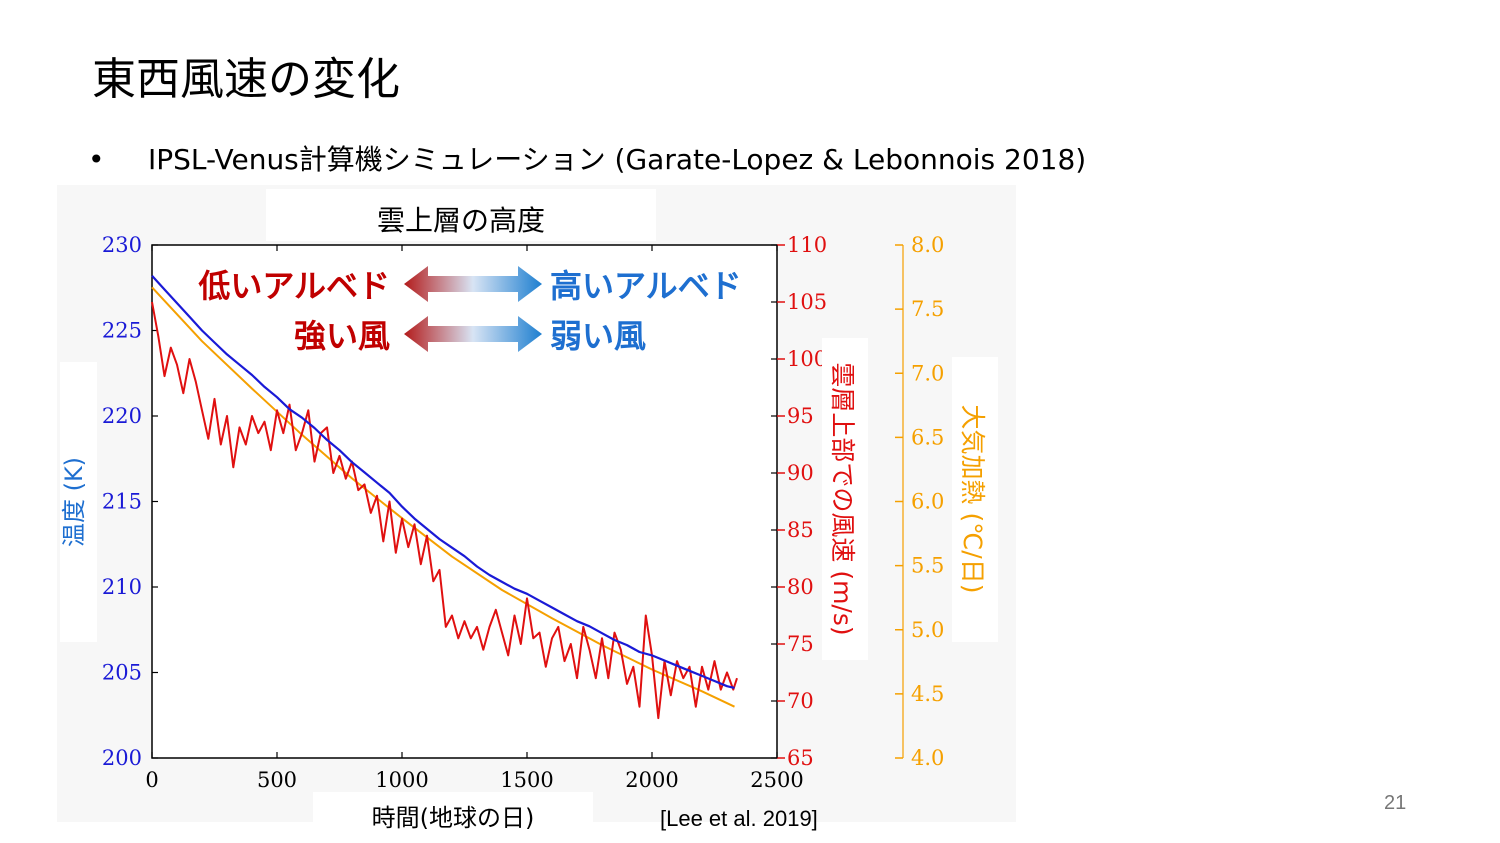 This screenshot has height=843, width=1500. Describe the element at coordinates (651, 780) in the screenshot. I see `x-tick-label: 2000` at that location.